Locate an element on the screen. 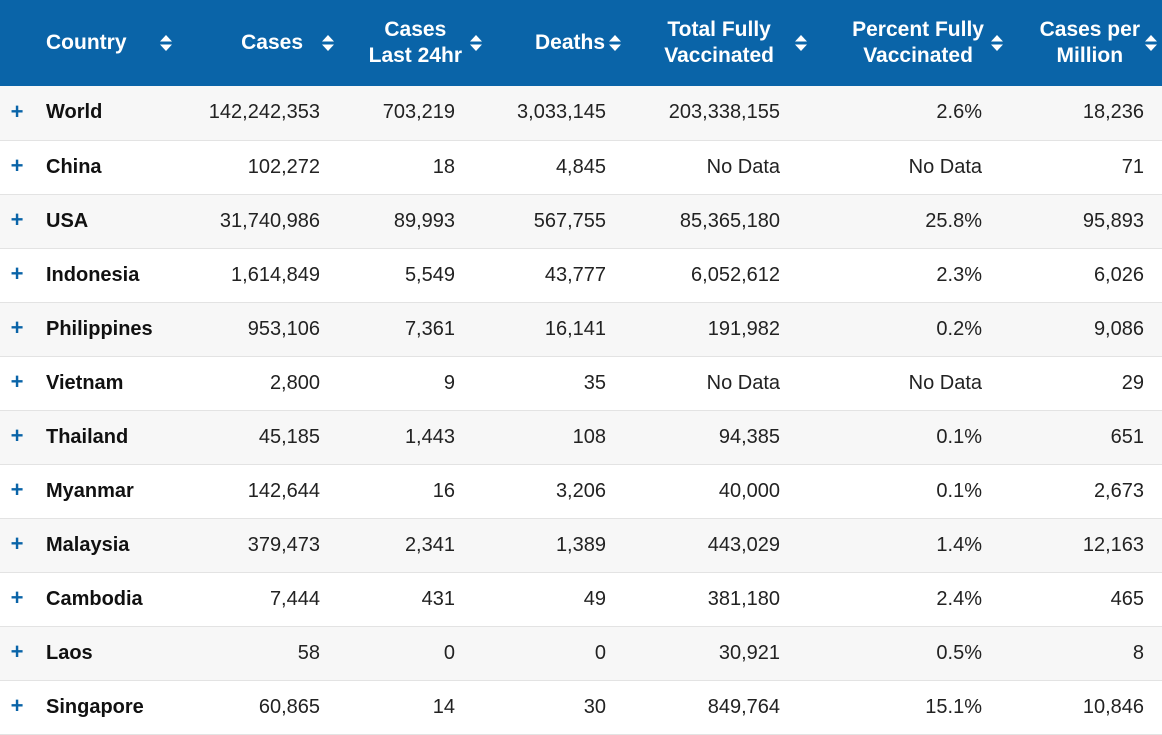 Image resolution: width=1162 pixels, height=735 pixels. cell-country: Indonesia is located at coordinates (93, 274).